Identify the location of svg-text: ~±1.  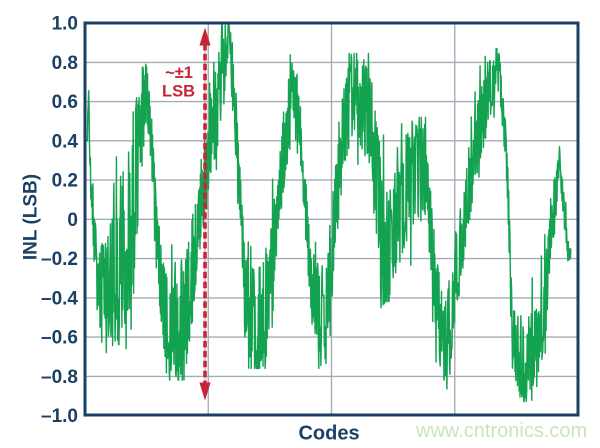
(179, 73).